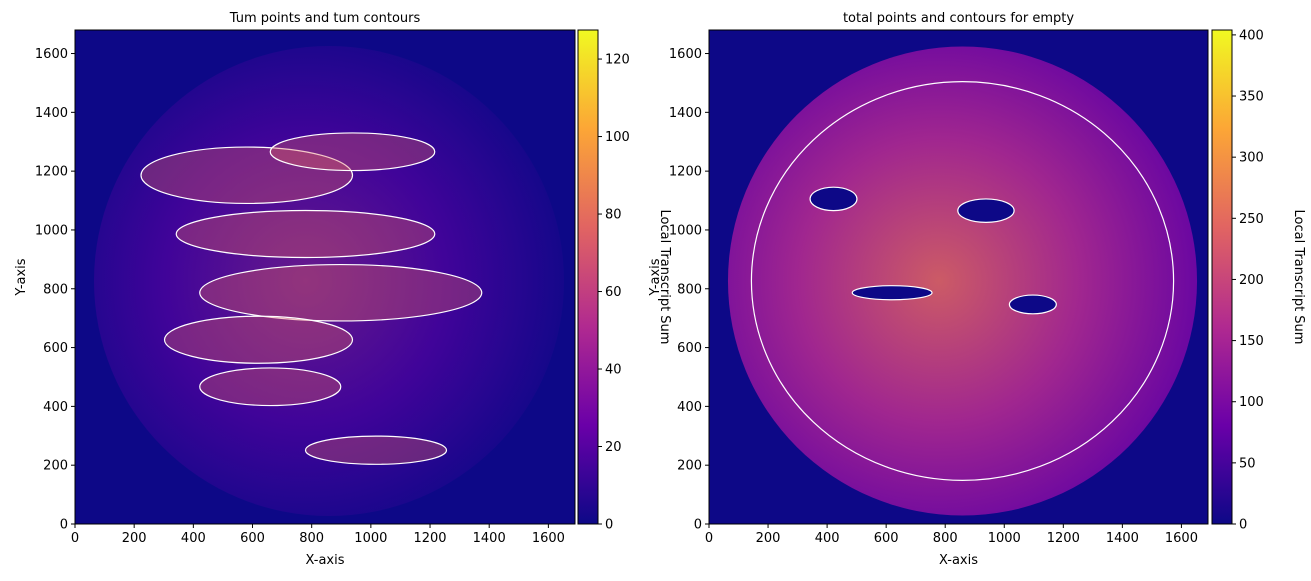 This screenshot has width=1311, height=581. I want to click on title: total points and contours for empty, so click(958, 18).